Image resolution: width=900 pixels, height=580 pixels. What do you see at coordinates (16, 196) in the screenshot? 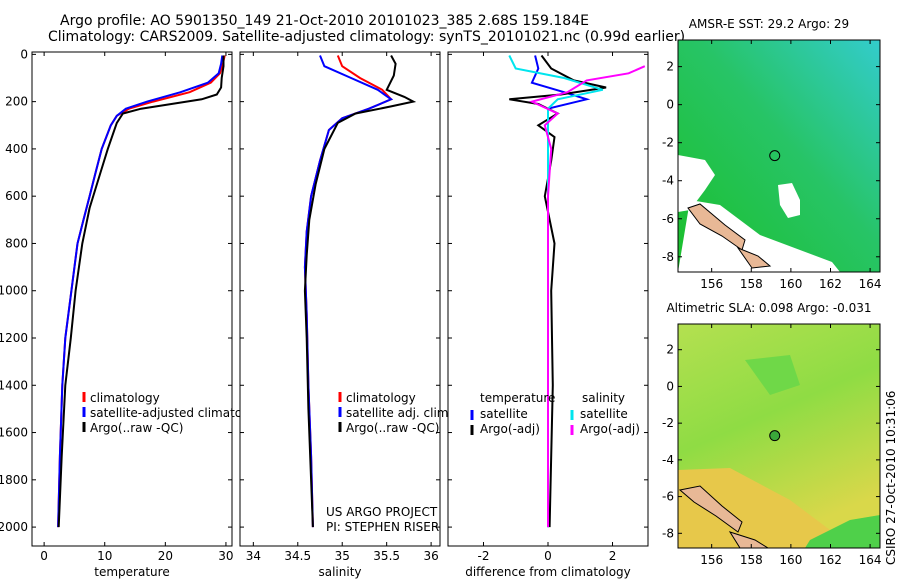
I see `y-tick-label: 600` at bounding box center [16, 196].